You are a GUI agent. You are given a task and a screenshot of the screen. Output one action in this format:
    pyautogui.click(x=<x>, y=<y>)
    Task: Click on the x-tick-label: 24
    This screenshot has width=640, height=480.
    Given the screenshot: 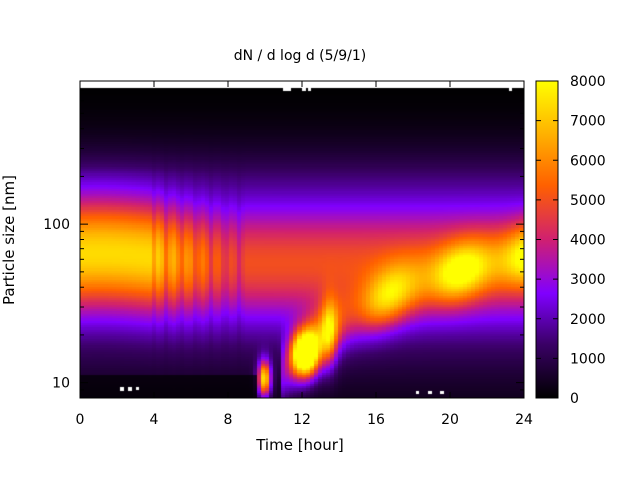 What is the action you would take?
    pyautogui.click(x=524, y=420)
    